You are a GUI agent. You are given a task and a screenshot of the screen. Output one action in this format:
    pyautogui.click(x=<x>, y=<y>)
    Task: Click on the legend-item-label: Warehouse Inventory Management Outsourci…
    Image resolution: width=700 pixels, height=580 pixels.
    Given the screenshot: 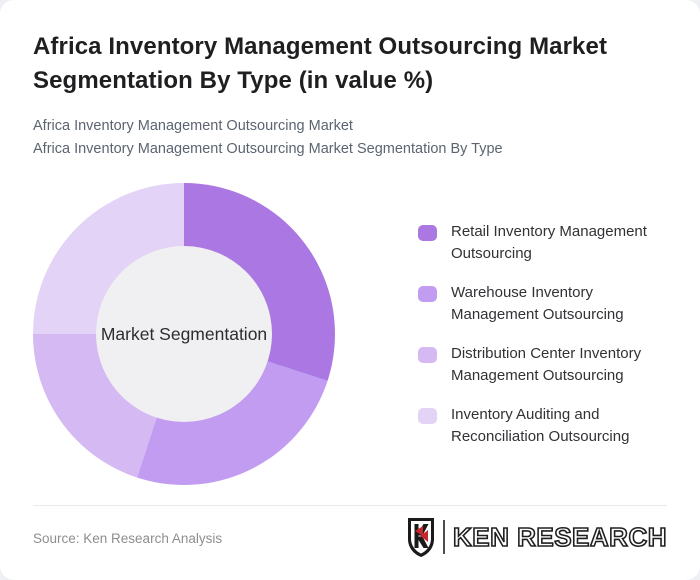 What is the action you would take?
    pyautogui.click(x=537, y=303)
    